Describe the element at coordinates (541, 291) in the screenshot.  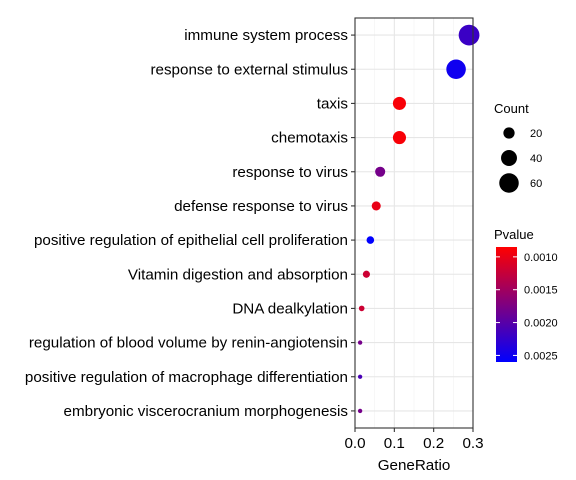
I see `color-legend-label: 0.0015` at that location.